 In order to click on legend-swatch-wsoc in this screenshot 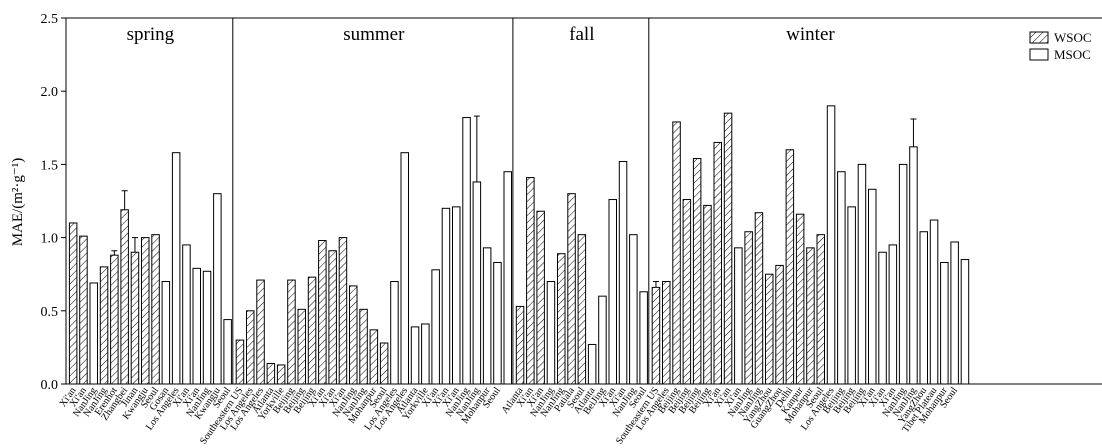, I will do `click(1039, 37)`.